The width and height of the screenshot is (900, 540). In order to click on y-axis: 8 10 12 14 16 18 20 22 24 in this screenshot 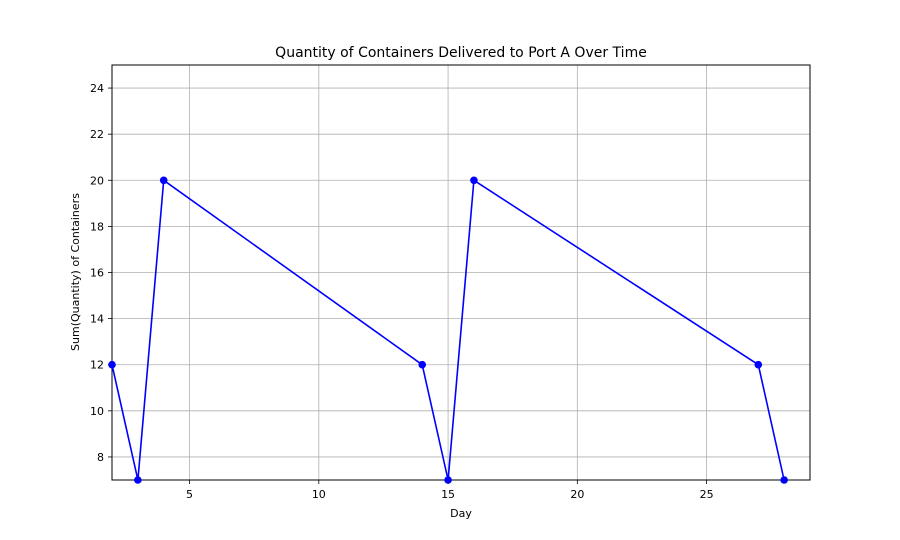, I will do `click(101, 273)`.